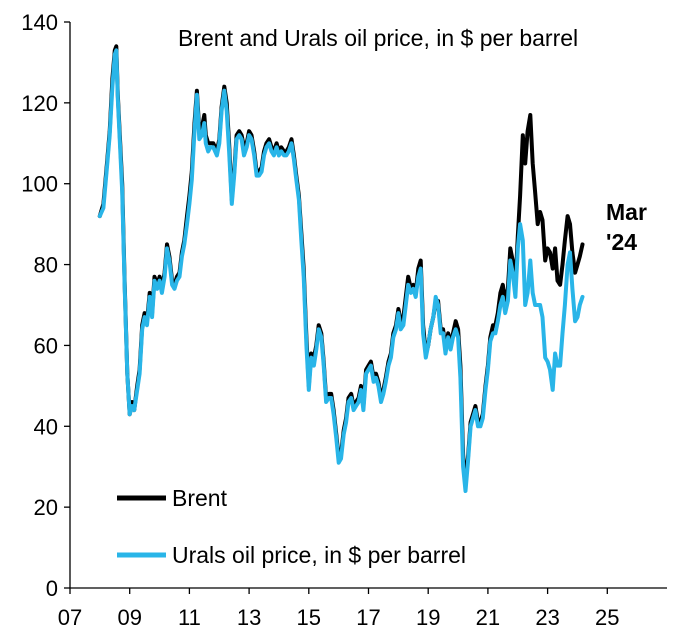 The height and width of the screenshot is (643, 687). I want to click on y-tick-label: 0, so click(52, 588).